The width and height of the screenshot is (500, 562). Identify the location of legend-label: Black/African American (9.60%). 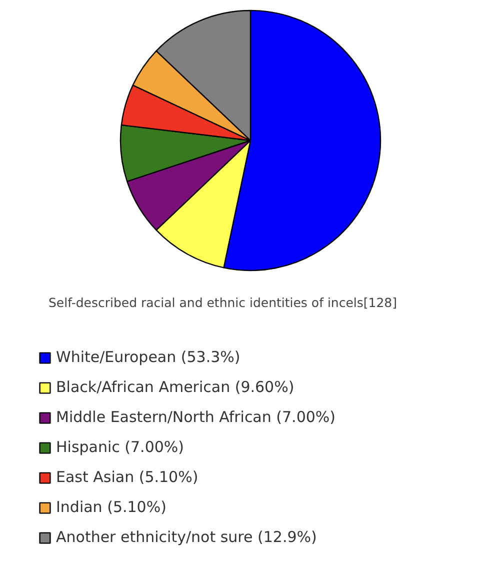
(175, 387).